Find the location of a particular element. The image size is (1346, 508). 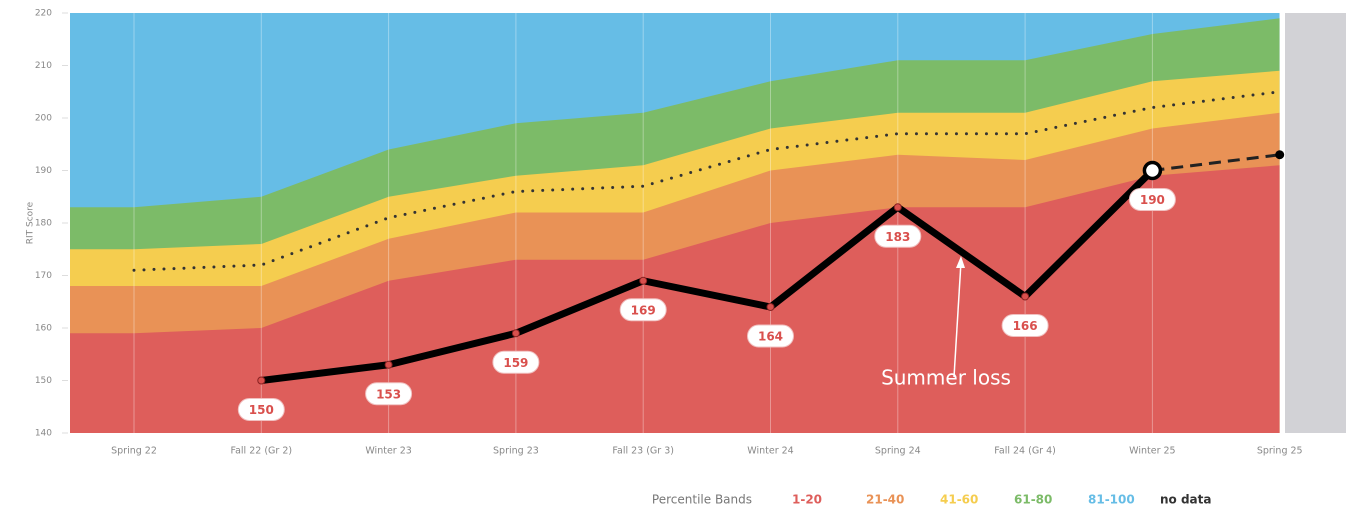

data-label: 169 is located at coordinates (643, 310).